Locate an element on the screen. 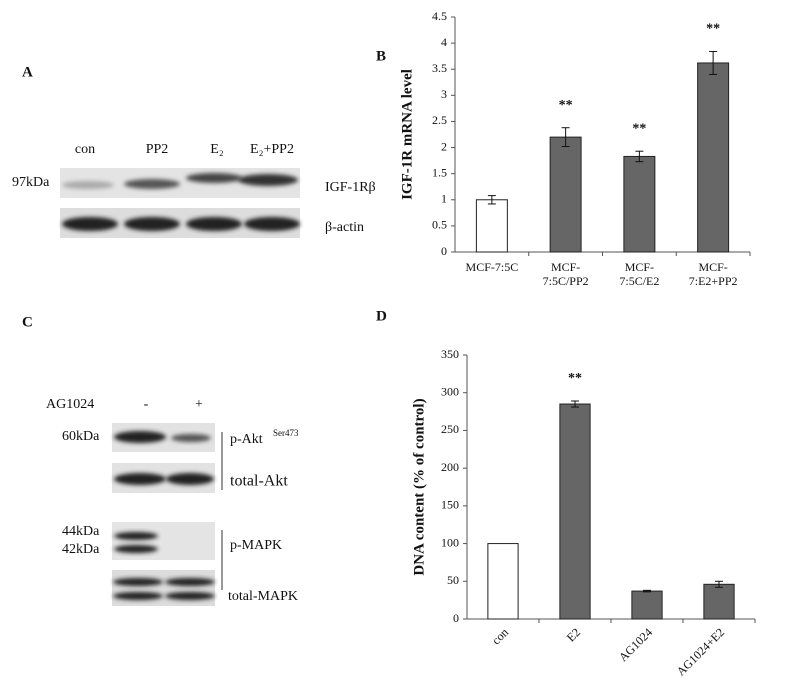 The width and height of the screenshot is (800, 698). x-tick-label: MCF-7:5C/E2 is located at coordinates (639, 274).